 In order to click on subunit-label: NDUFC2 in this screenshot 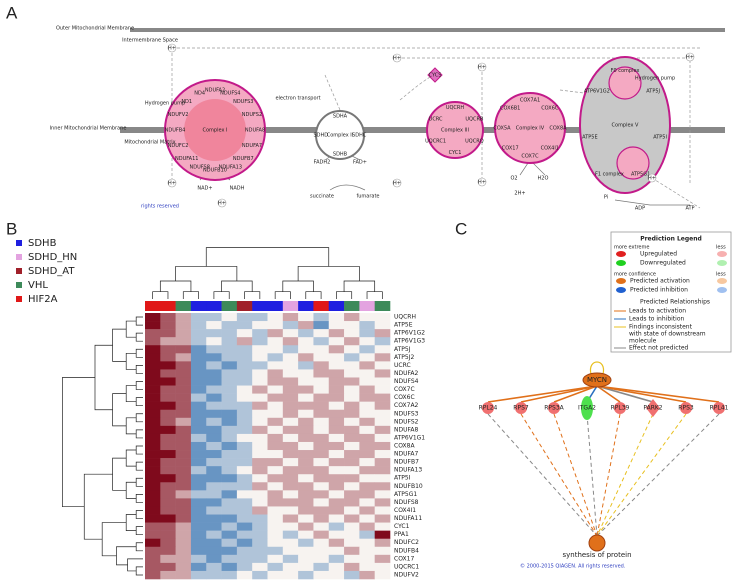, I will do `click(178, 146)`.